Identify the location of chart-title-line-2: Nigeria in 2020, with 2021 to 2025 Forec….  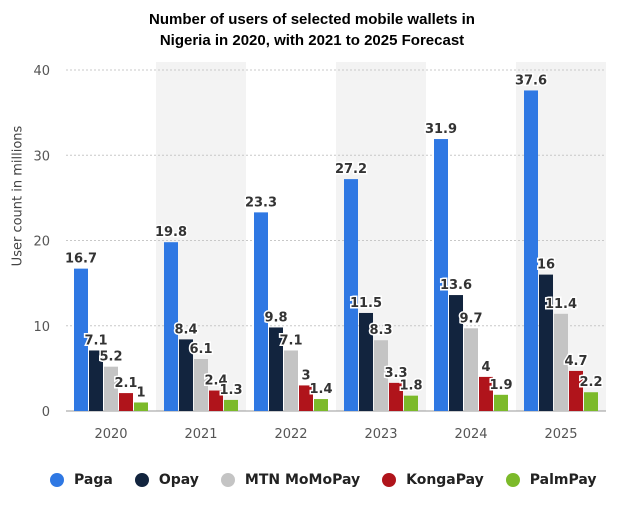
(312, 40).